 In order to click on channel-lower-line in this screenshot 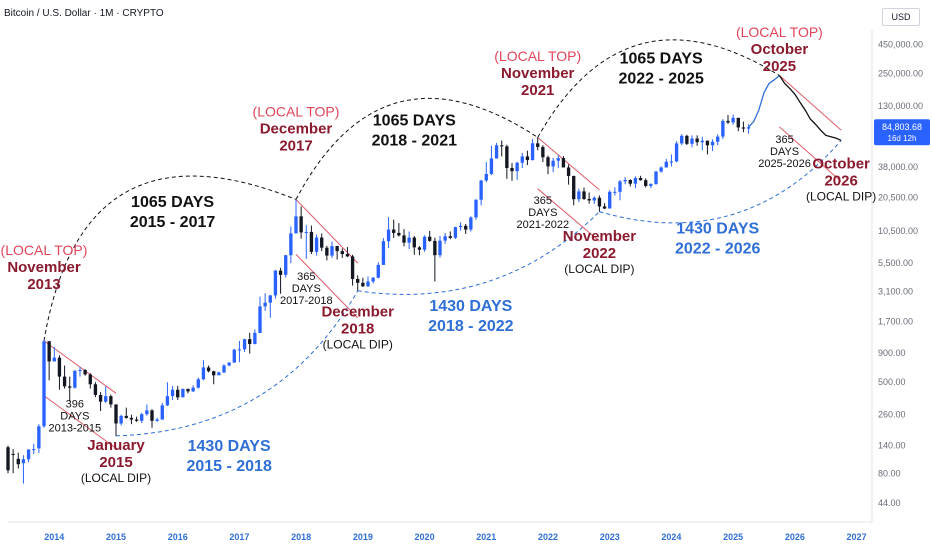, I will do `click(568, 215)`.